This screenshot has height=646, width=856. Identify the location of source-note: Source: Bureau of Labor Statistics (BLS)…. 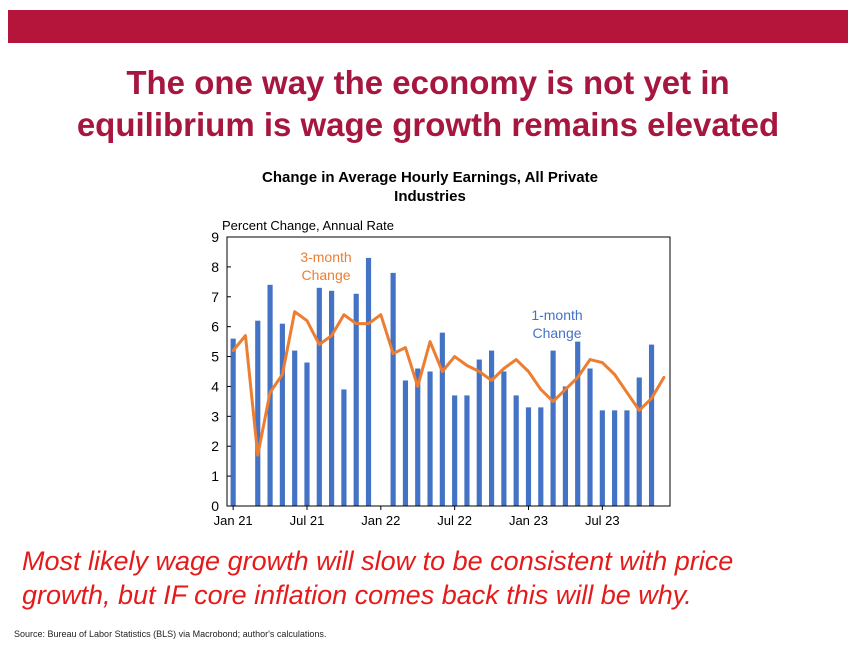
(170, 634).